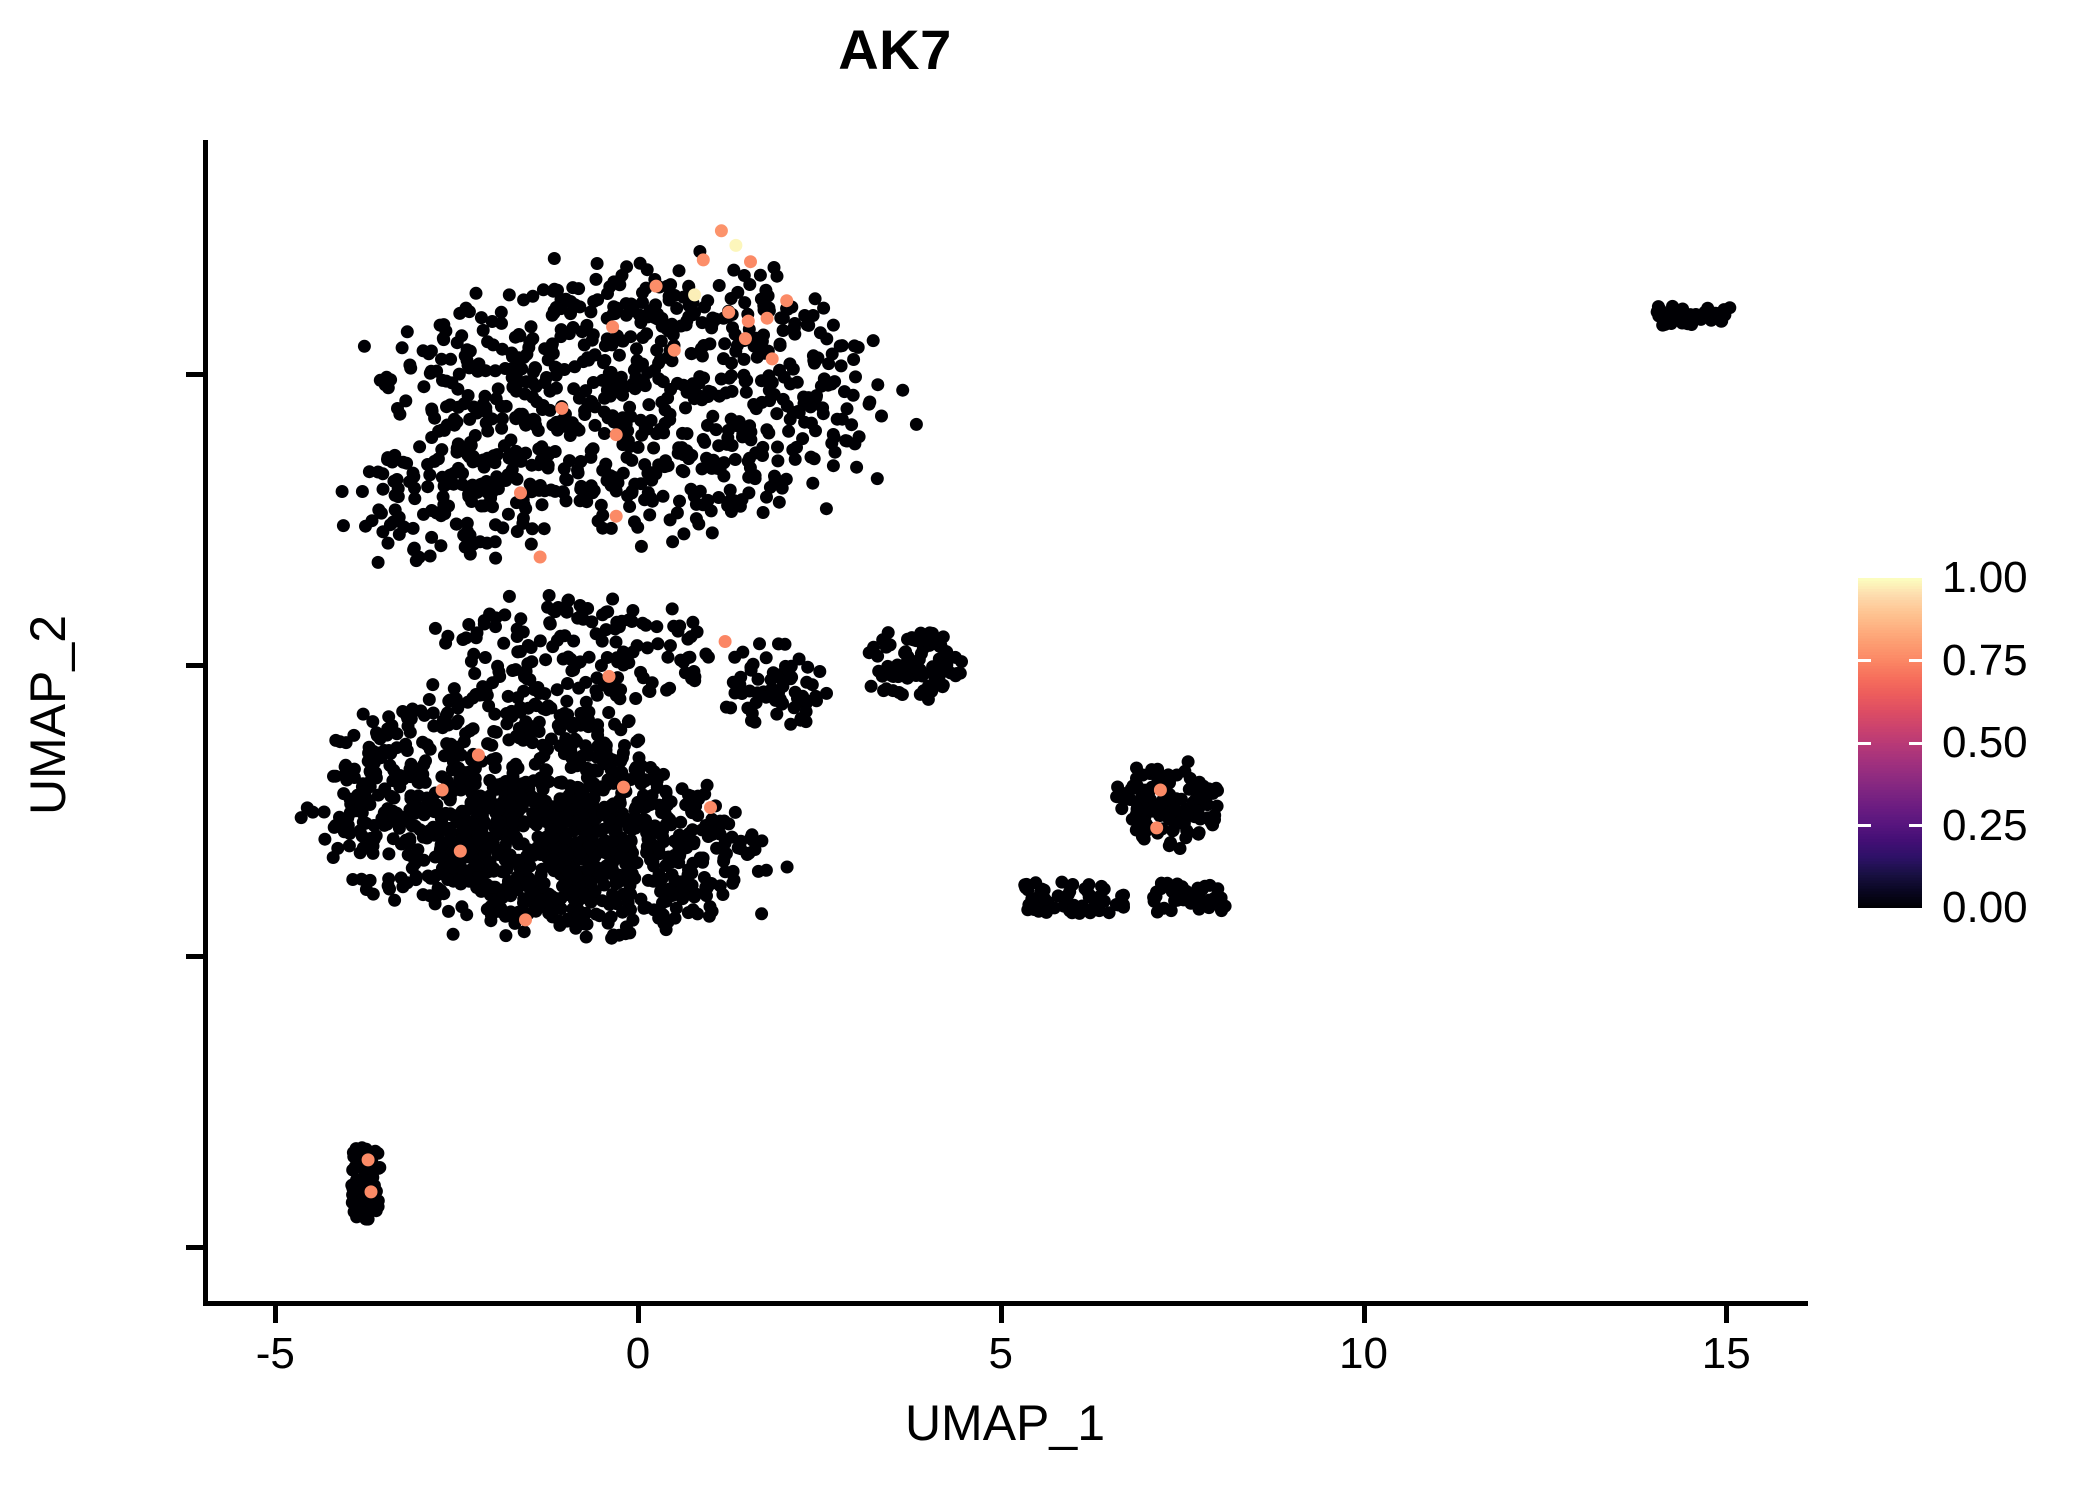  Describe the element at coordinates (1005, 1423) in the screenshot. I see `x-axis-title: UMAP_1` at that location.